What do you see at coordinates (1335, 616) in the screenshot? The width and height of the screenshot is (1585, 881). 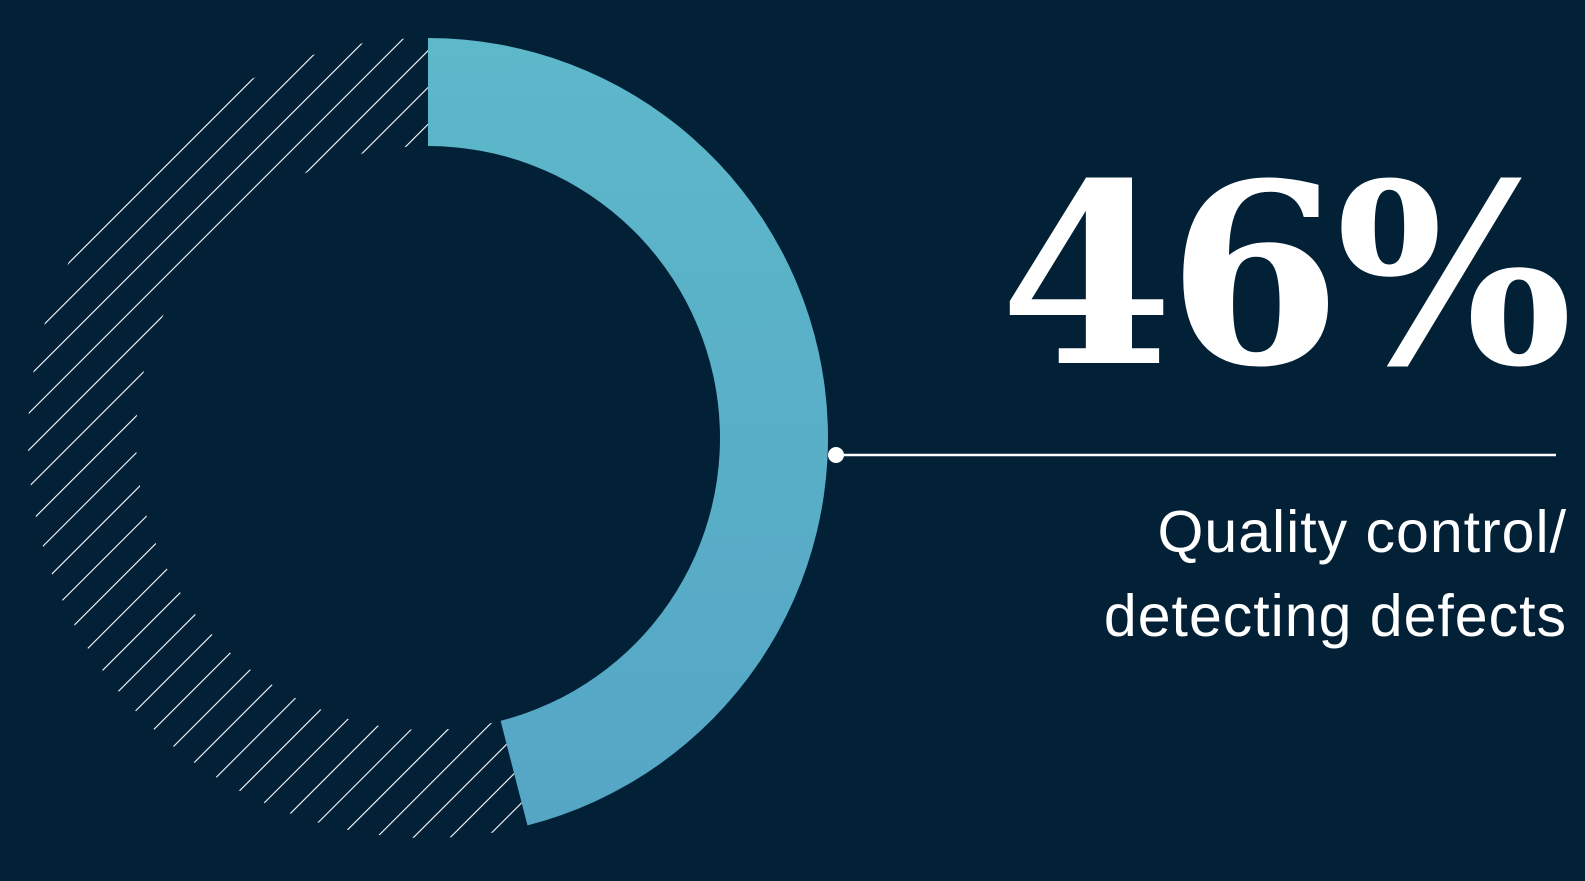 I see `category-label-line-2: detecting defects` at bounding box center [1335, 616].